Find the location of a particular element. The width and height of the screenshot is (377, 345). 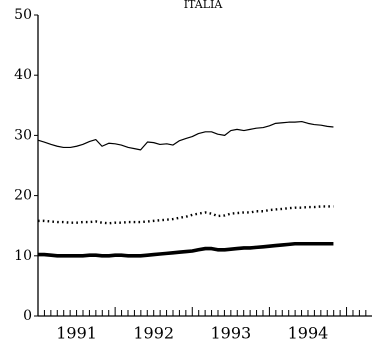

y-tick-label: 50 is located at coordinates (23, 15).